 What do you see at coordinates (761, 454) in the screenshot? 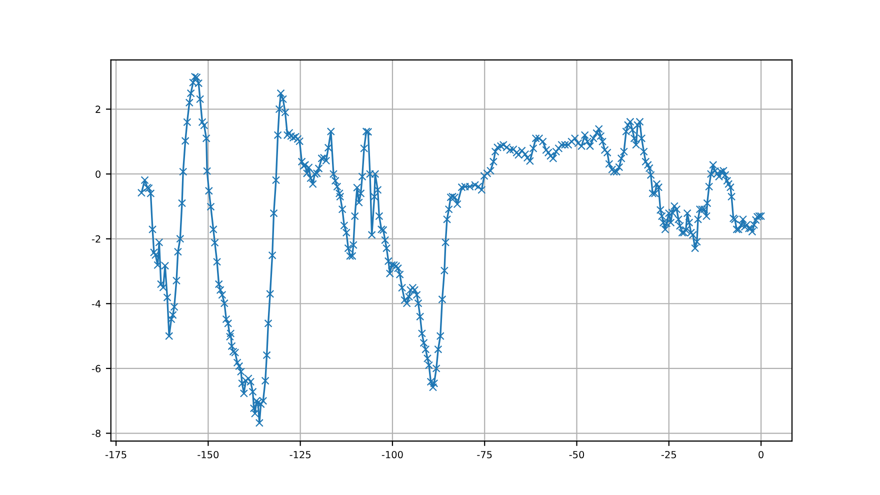
I see `x-tick-label: 0` at bounding box center [761, 454].